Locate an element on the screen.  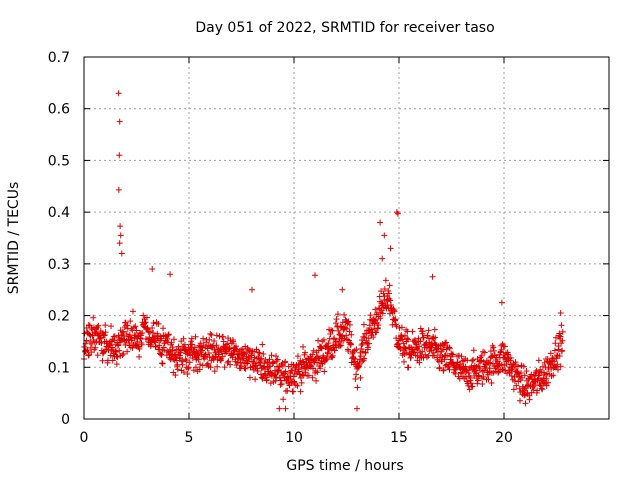
y-tick-label: 0.4 is located at coordinates (59, 213).